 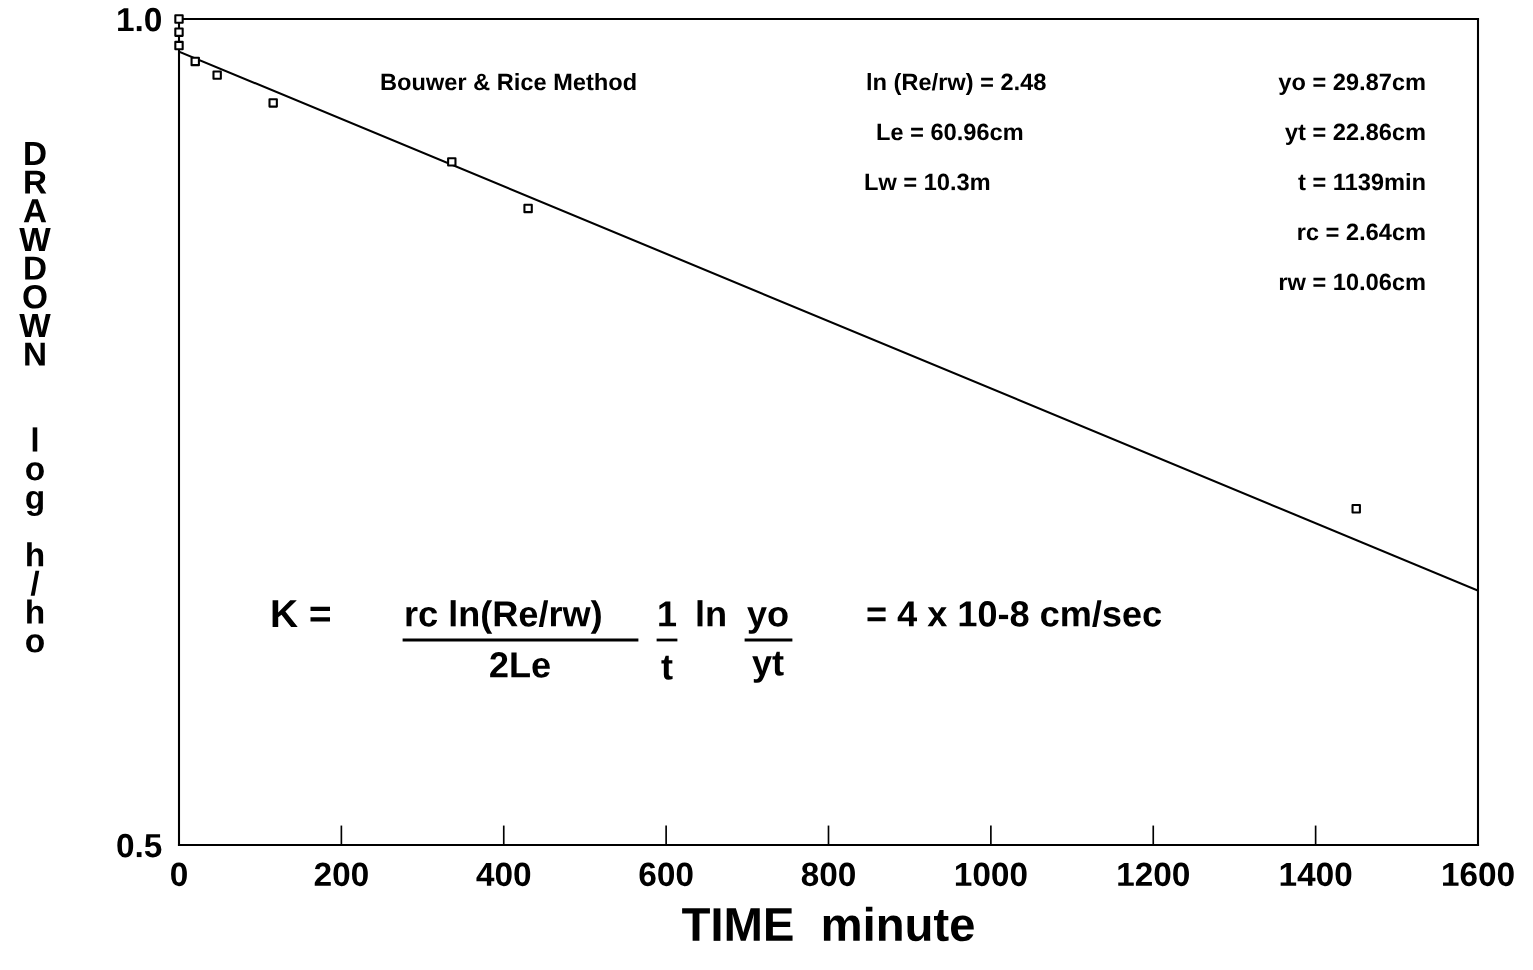 I want to click on annotation: rc ln(Re/rw), so click(x=503, y=617).